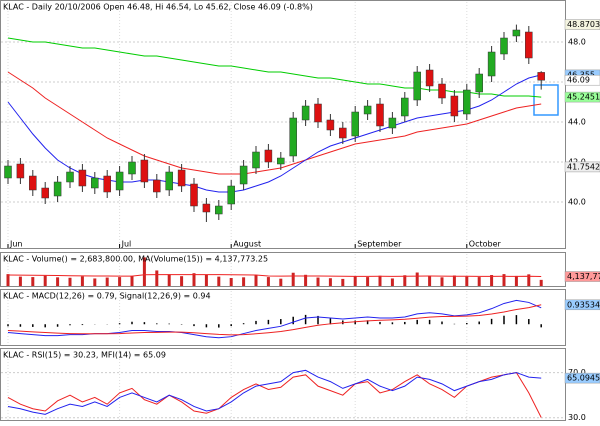  Describe the element at coordinates (379, 244) in the screenshot. I see `x-tick-label: September` at that location.